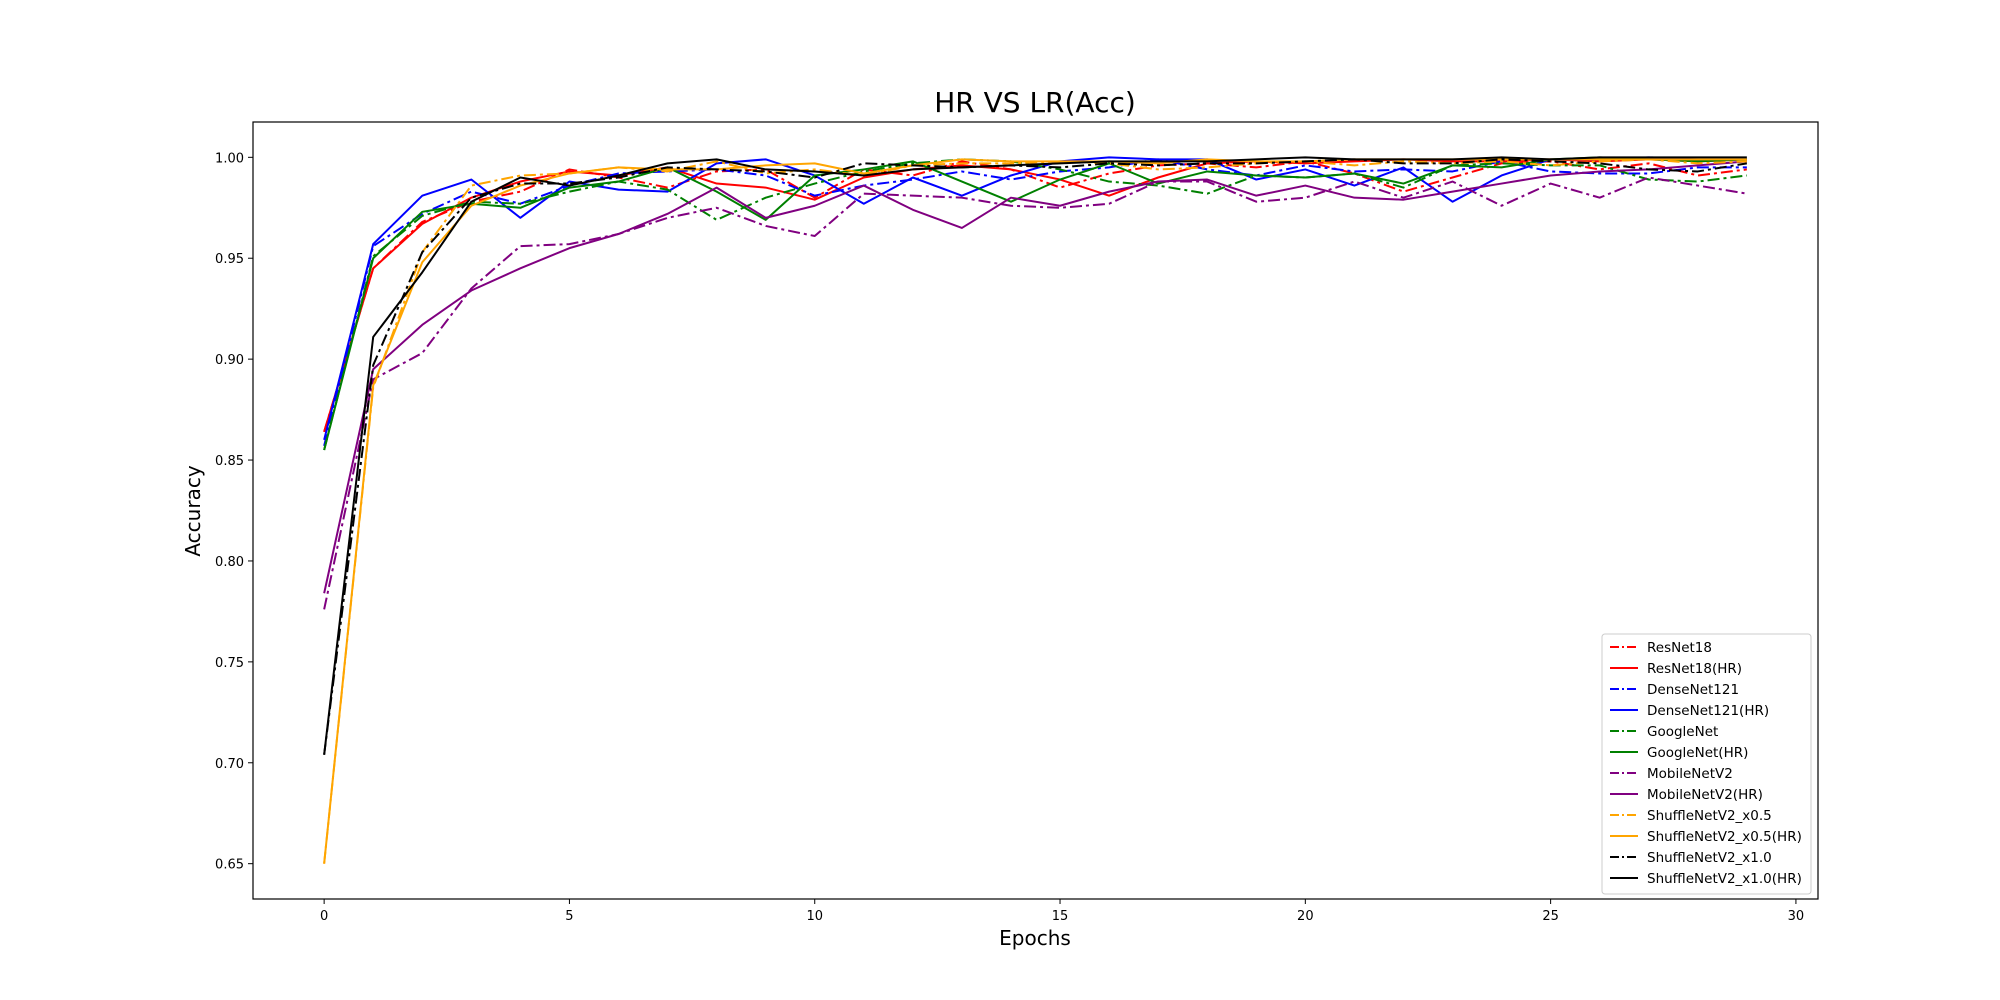 This screenshot has height=1000, width=2000. What do you see at coordinates (1679, 648) in the screenshot?
I see `legend-label-resnet18: ResNet18` at bounding box center [1679, 648].